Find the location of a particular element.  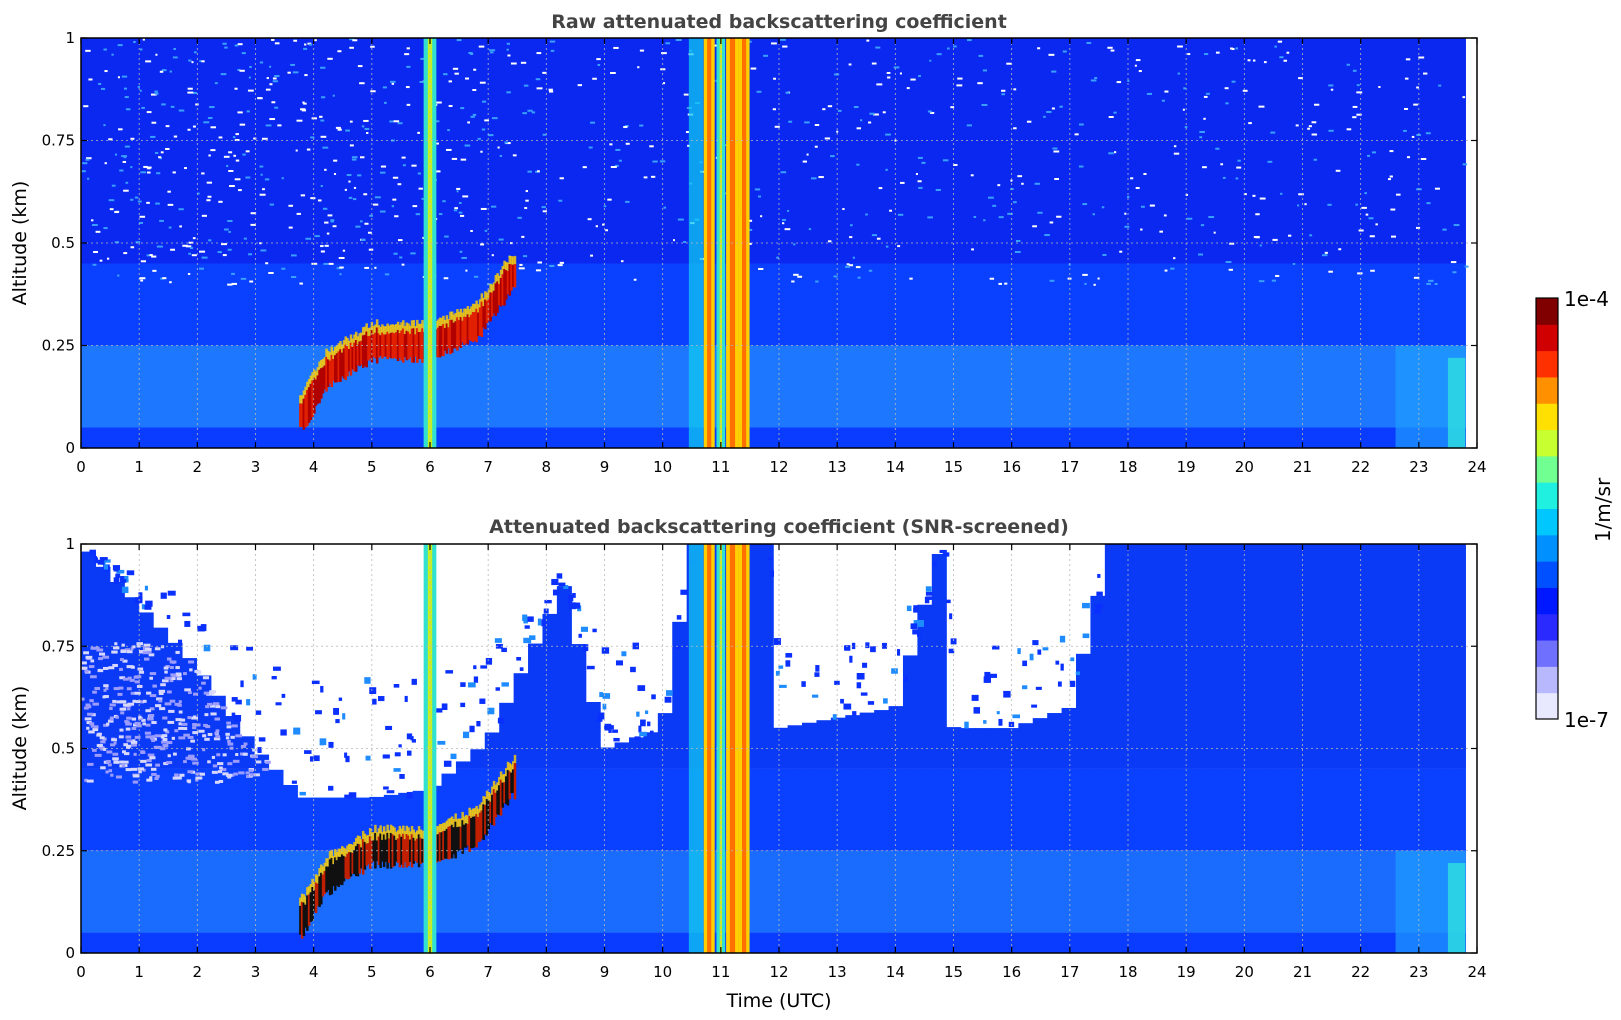

low-snr-patch is located at coordinates (176, 713).